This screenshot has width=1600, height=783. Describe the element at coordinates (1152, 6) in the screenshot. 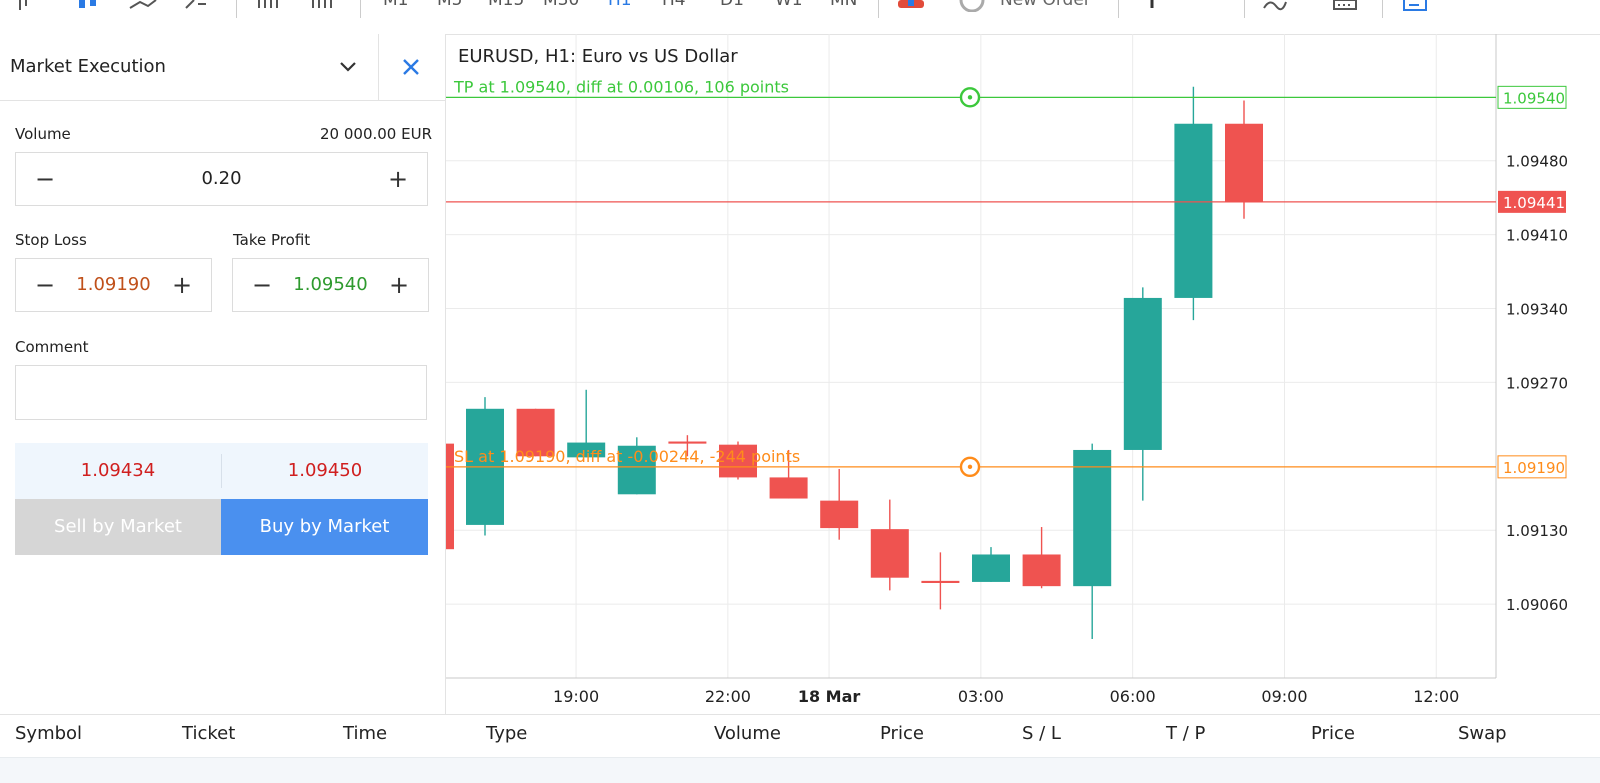

I see `crosshair-icon` at that location.